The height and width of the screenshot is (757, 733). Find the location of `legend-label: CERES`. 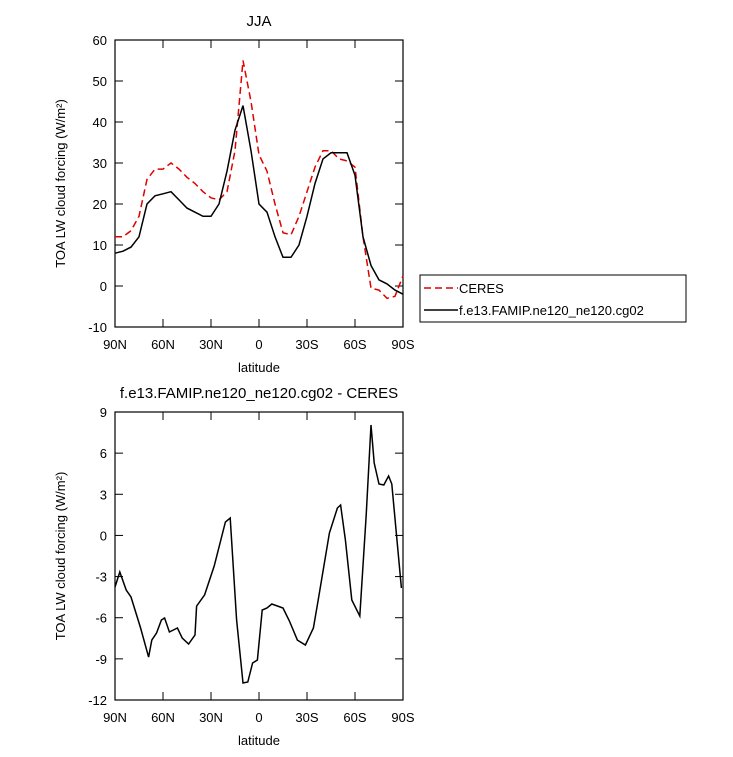

legend-label: CERES is located at coordinates (481, 288).